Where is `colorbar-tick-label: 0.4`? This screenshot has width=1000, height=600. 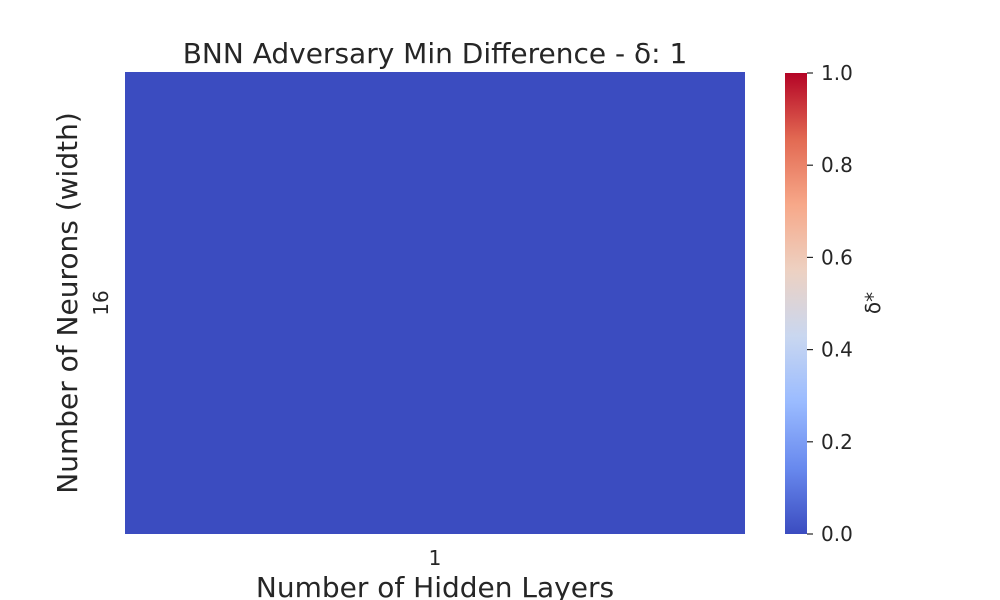
colorbar-tick-label: 0.4 is located at coordinates (837, 350).